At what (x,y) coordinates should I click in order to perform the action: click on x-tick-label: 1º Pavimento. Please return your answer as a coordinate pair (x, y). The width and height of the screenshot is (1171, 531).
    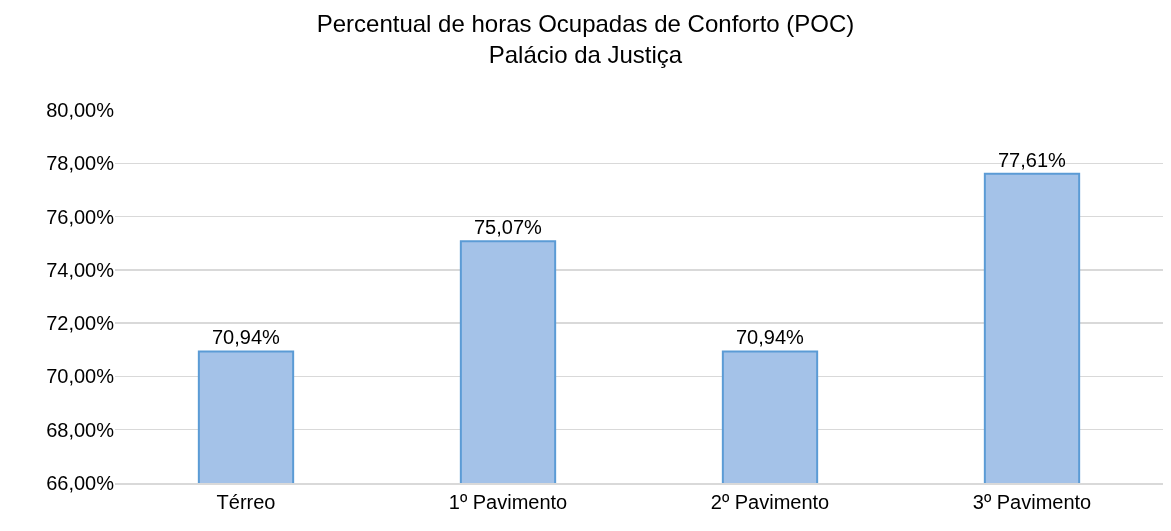
    Looking at the image, I should click on (508, 501).